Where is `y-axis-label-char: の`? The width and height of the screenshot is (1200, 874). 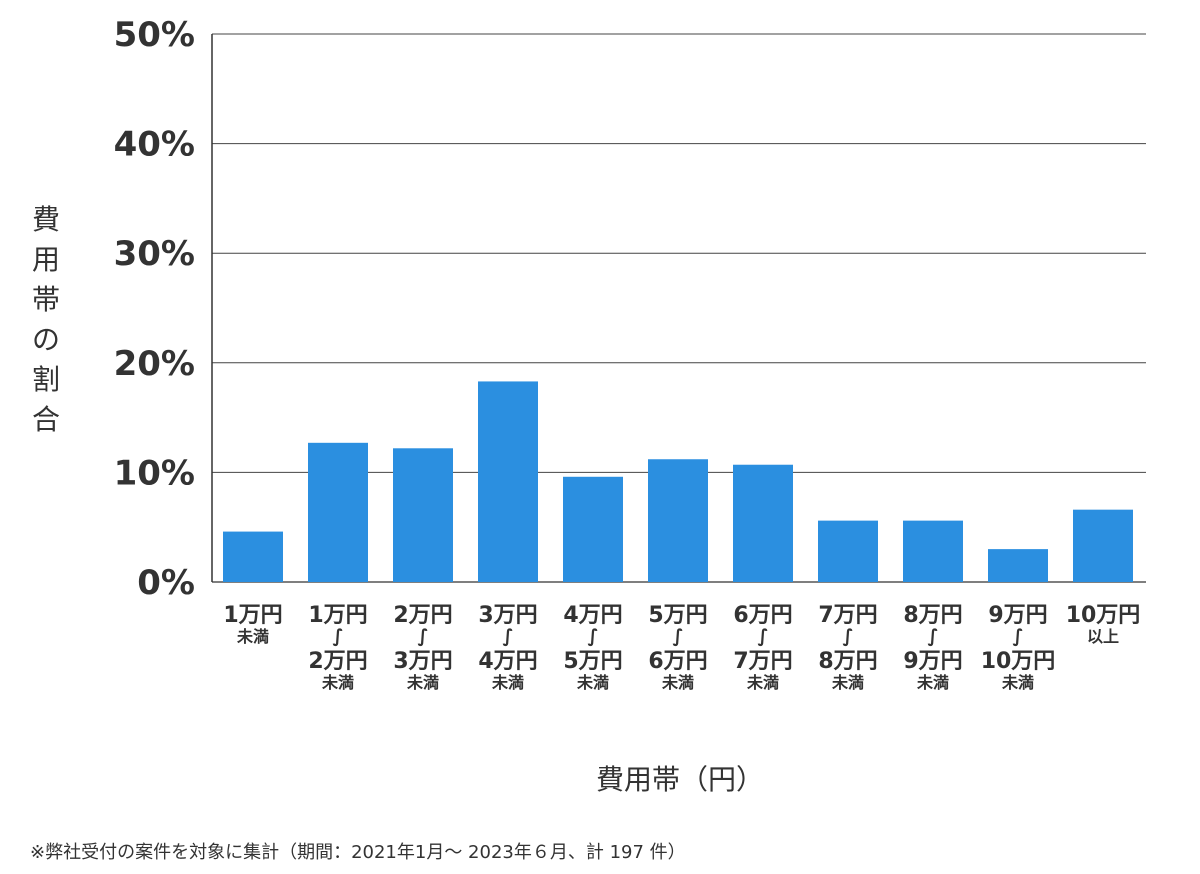 y-axis-label-char: の is located at coordinates (45, 339).